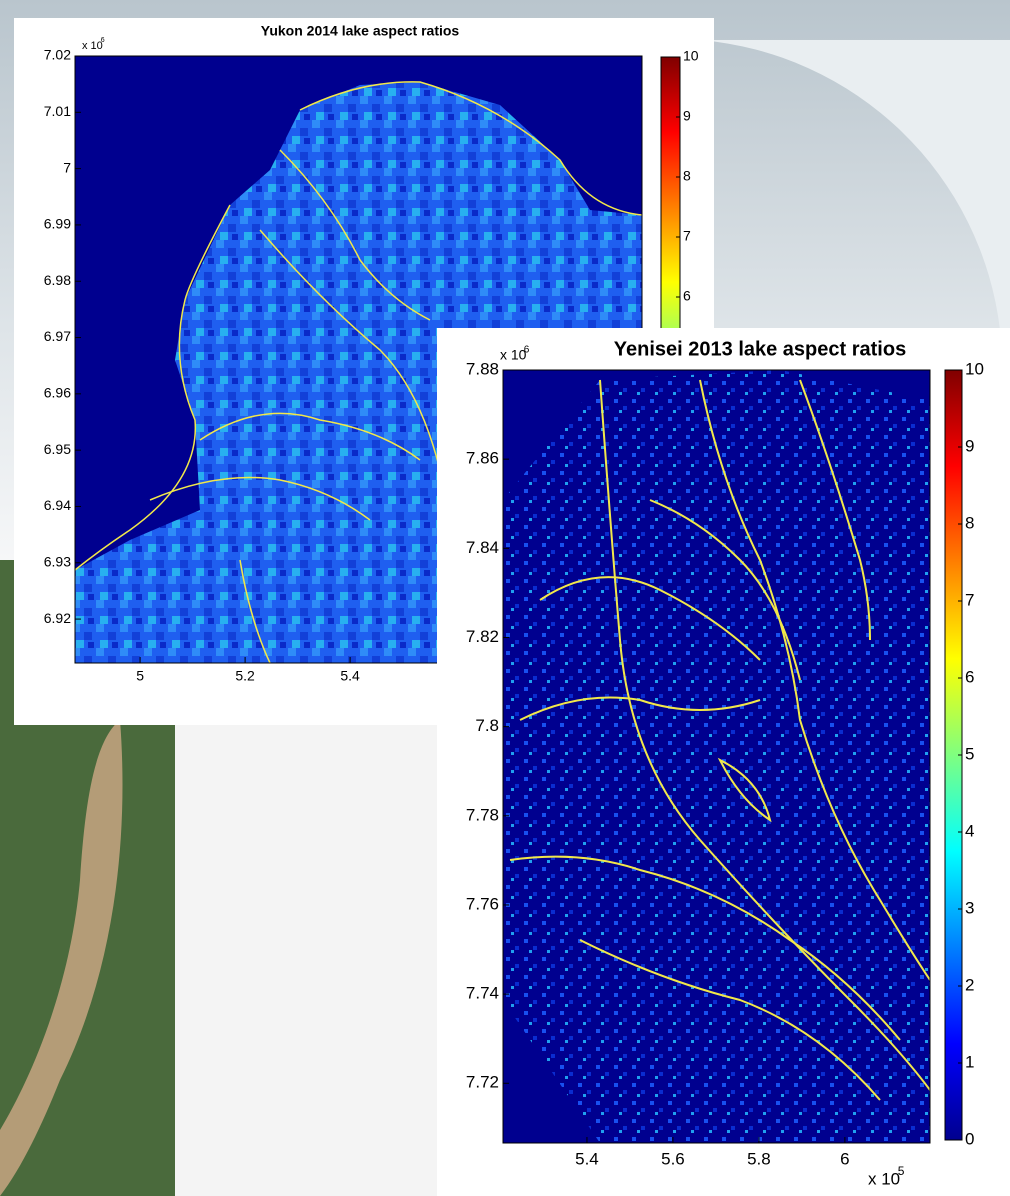 The width and height of the screenshot is (1010, 1196). Describe the element at coordinates (855, 185) in the screenshot. I see `photo-arc` at that location.